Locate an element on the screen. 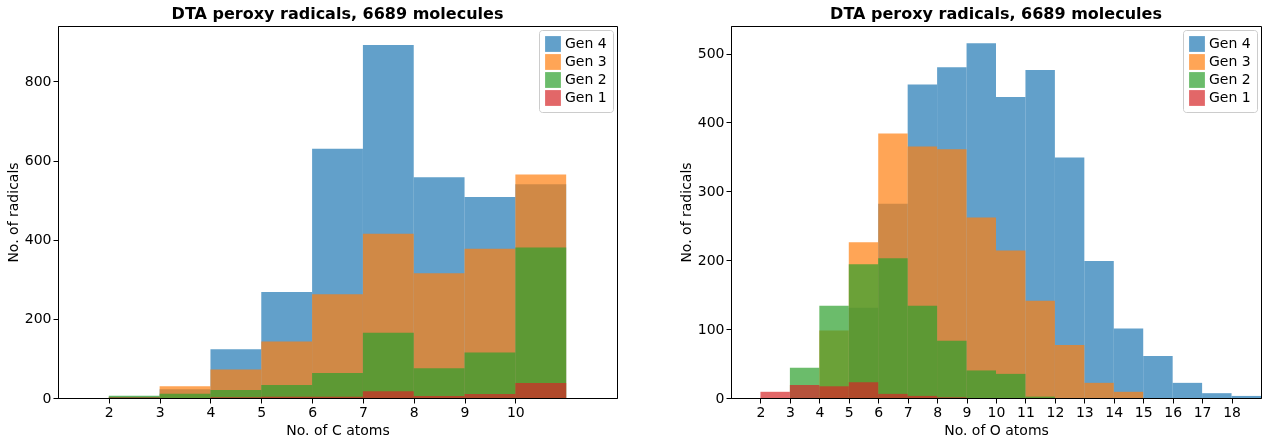 The width and height of the screenshot is (1288, 439). x-tick-label: 17 is located at coordinates (1202, 411).